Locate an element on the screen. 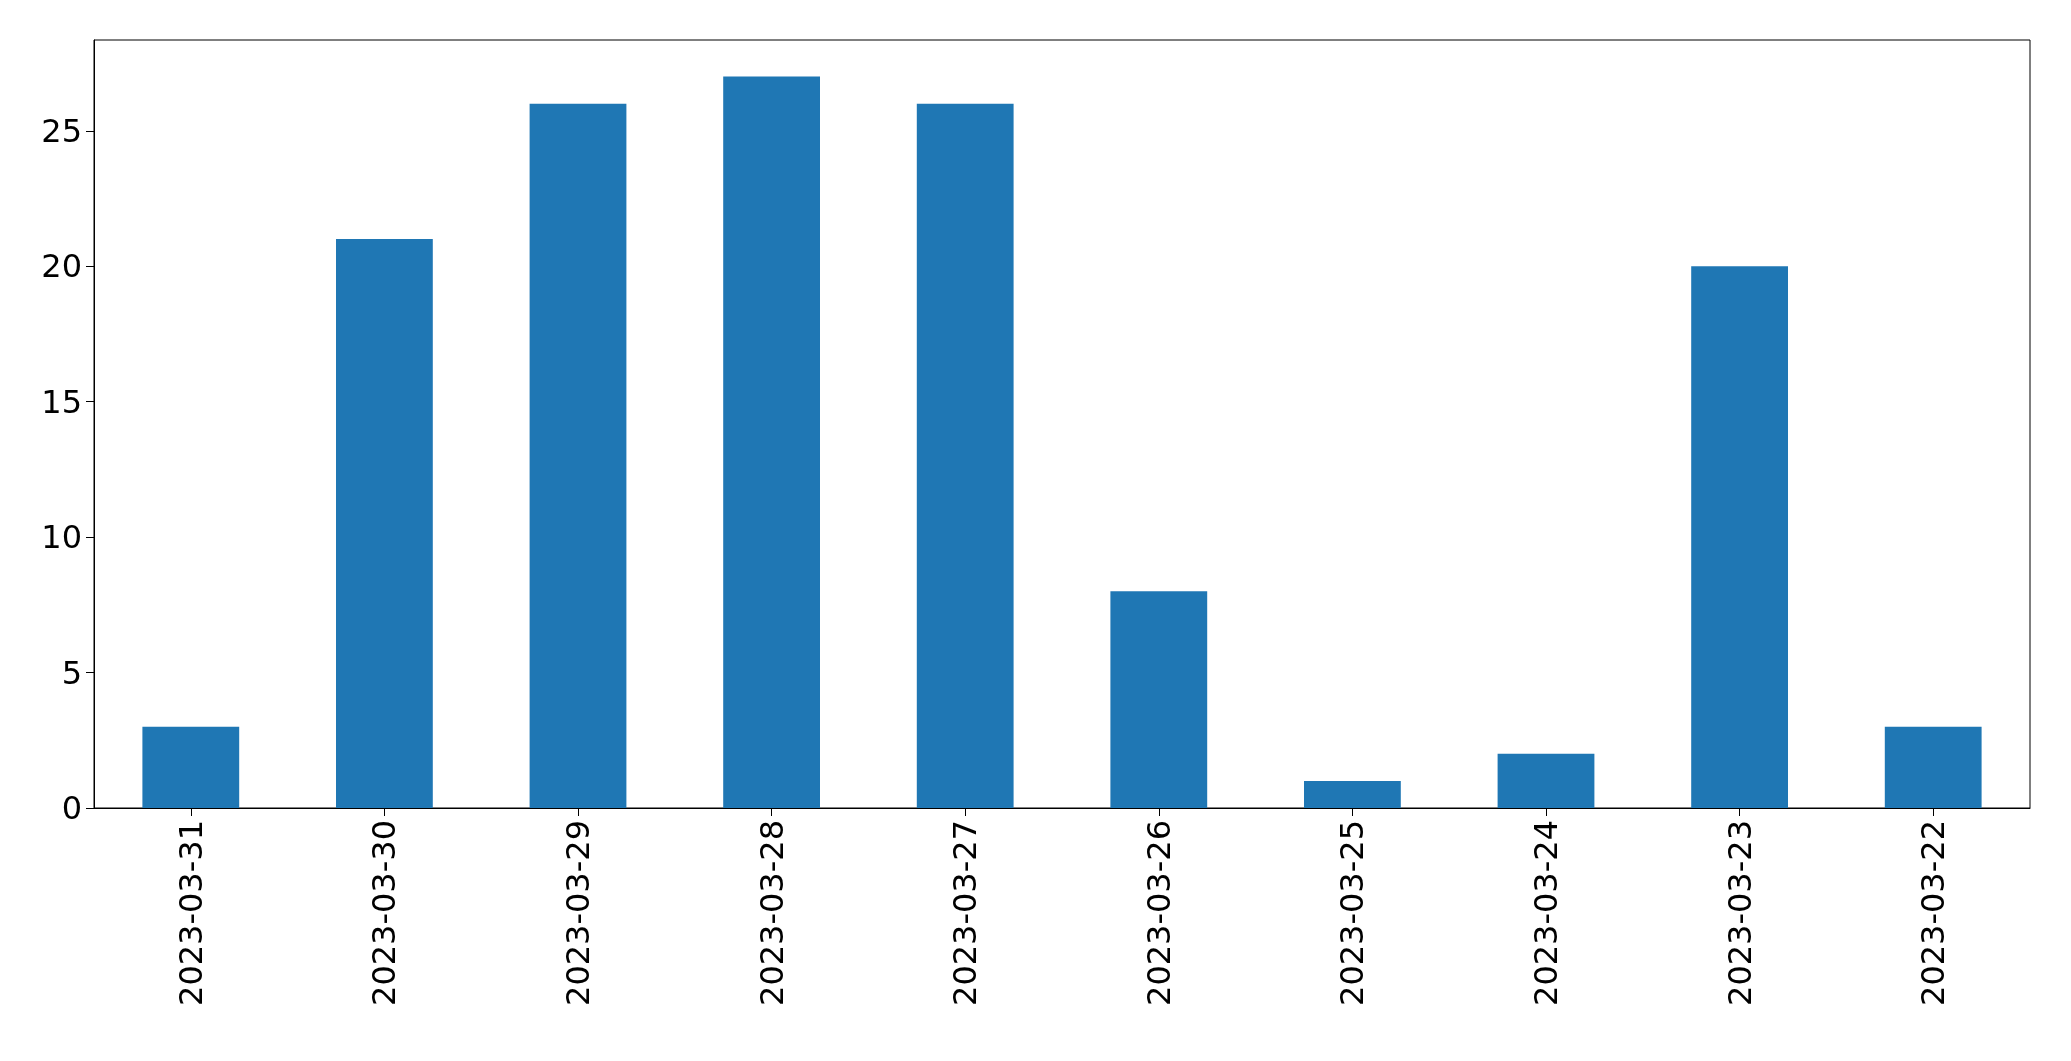 The width and height of the screenshot is (2071, 1061). x-tick-label: 2023-03-31 is located at coordinates (190, 913).